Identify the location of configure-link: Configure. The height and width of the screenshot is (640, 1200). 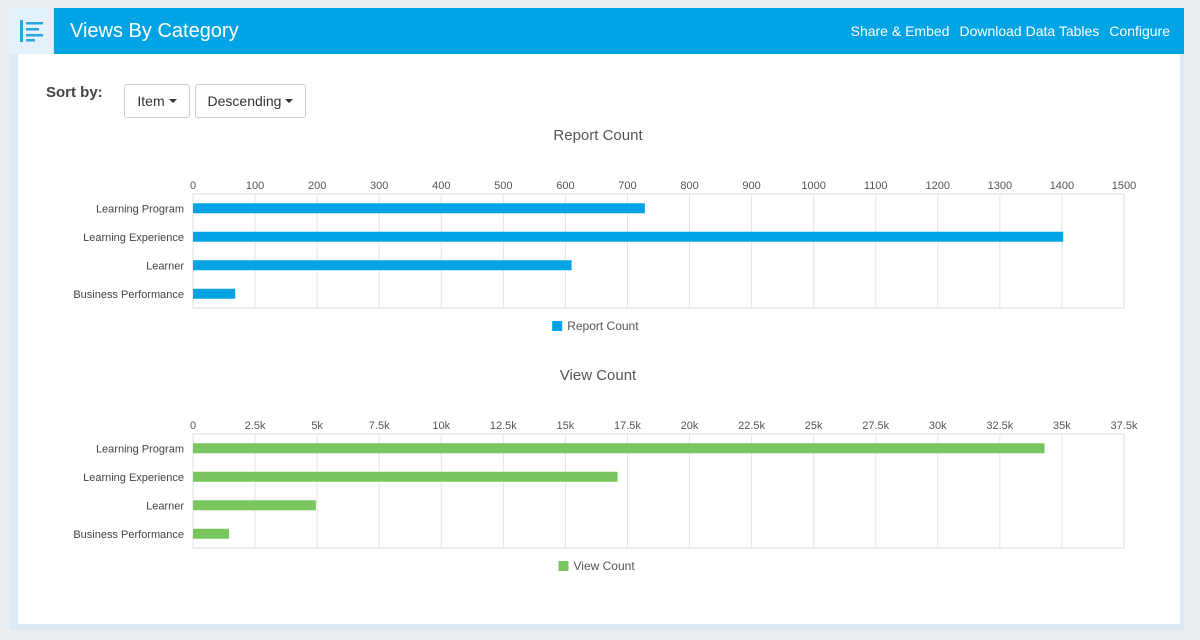
(1139, 31).